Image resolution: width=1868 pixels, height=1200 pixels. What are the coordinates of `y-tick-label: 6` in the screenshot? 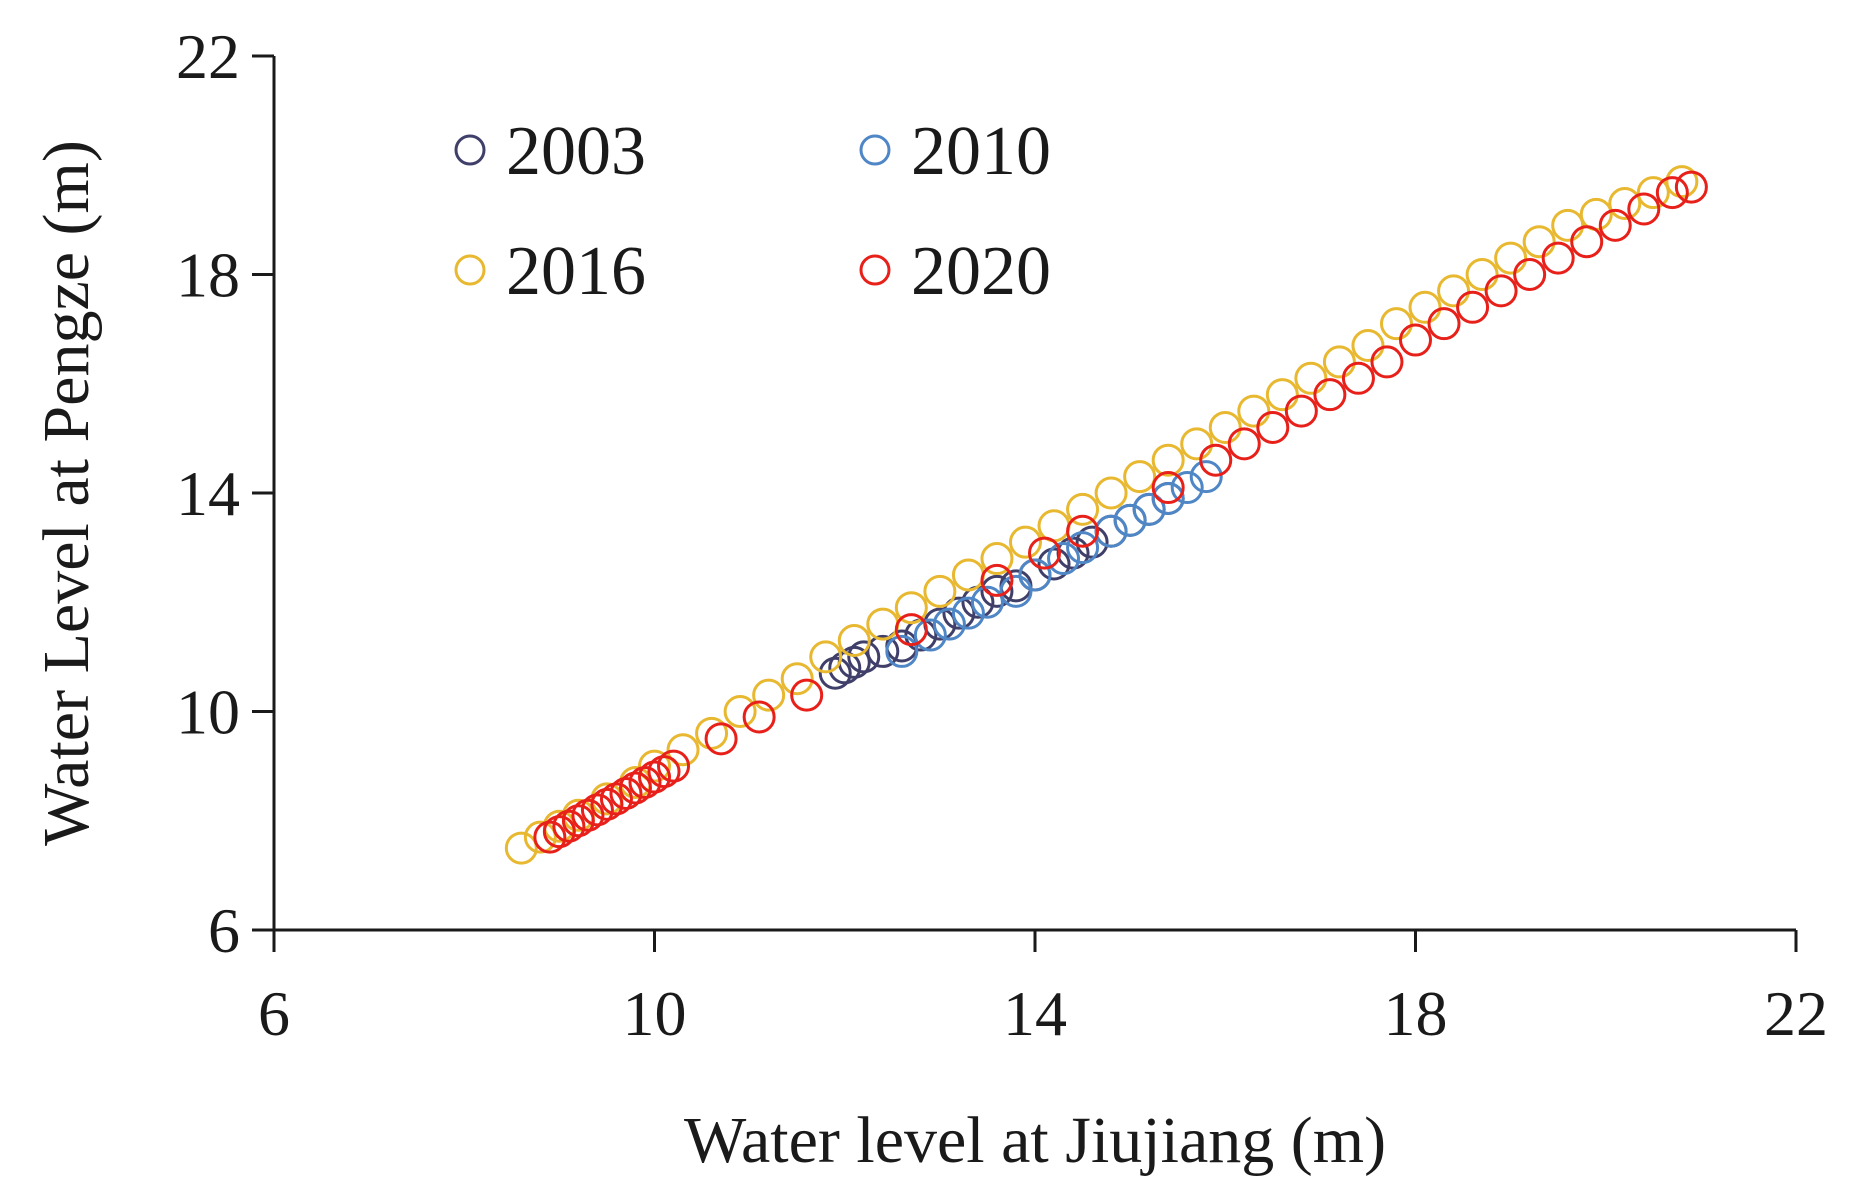 It's located at (224, 930).